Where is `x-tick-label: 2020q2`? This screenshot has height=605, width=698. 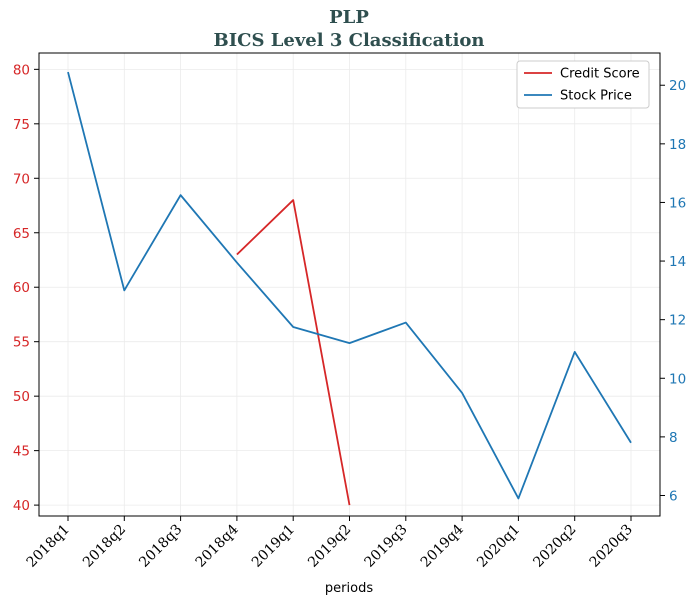 x-tick-label: 2020q2 is located at coordinates (554, 546).